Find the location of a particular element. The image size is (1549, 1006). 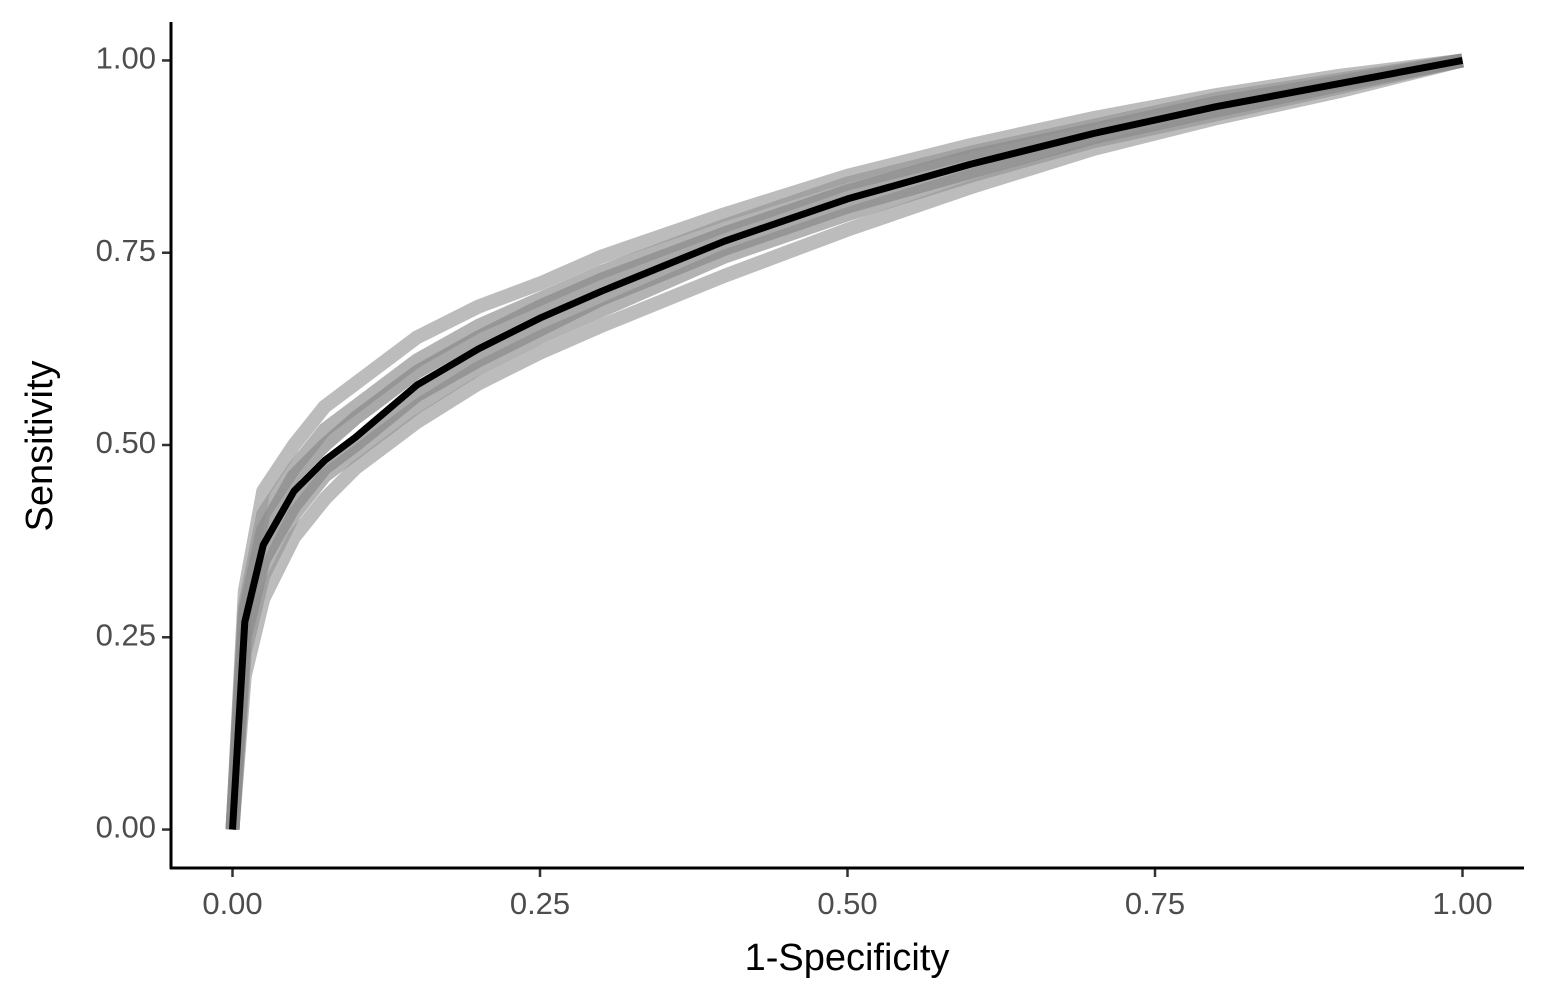

x-tick-label: 0.75 is located at coordinates (1155, 903).